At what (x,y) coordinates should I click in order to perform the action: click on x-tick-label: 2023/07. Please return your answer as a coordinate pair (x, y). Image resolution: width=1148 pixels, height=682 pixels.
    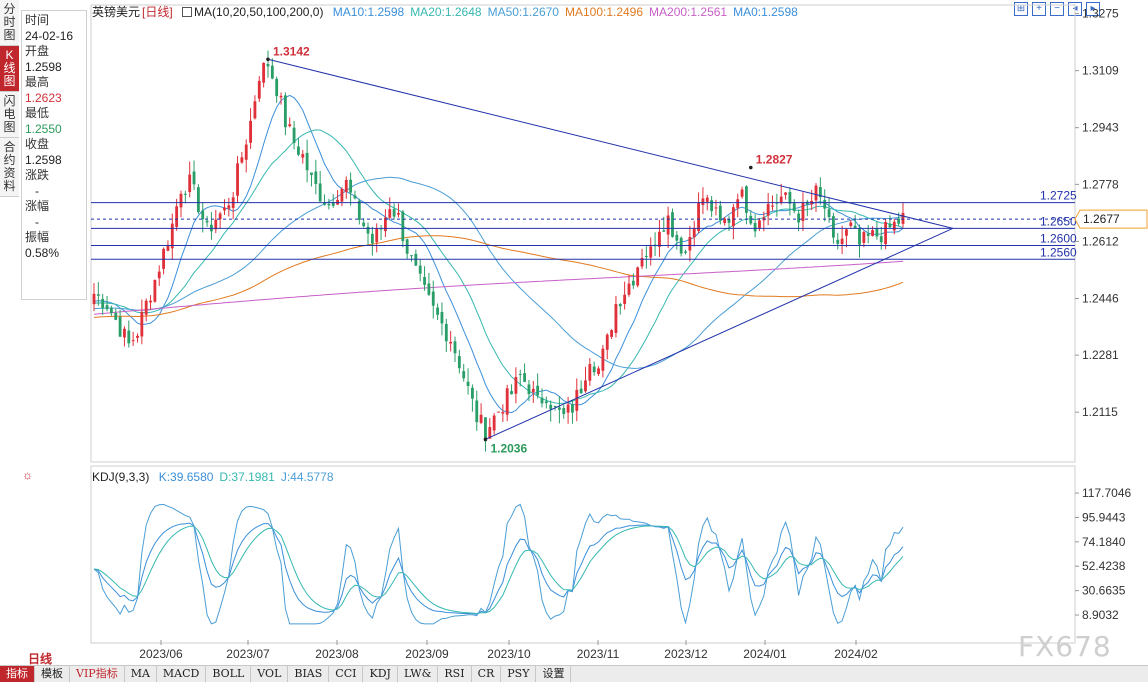
    Looking at the image, I should click on (248, 653).